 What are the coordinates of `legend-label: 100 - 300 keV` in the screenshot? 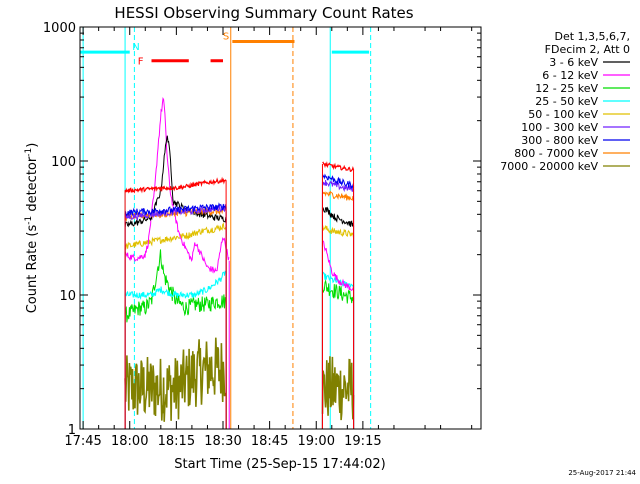 It's located at (559, 127).